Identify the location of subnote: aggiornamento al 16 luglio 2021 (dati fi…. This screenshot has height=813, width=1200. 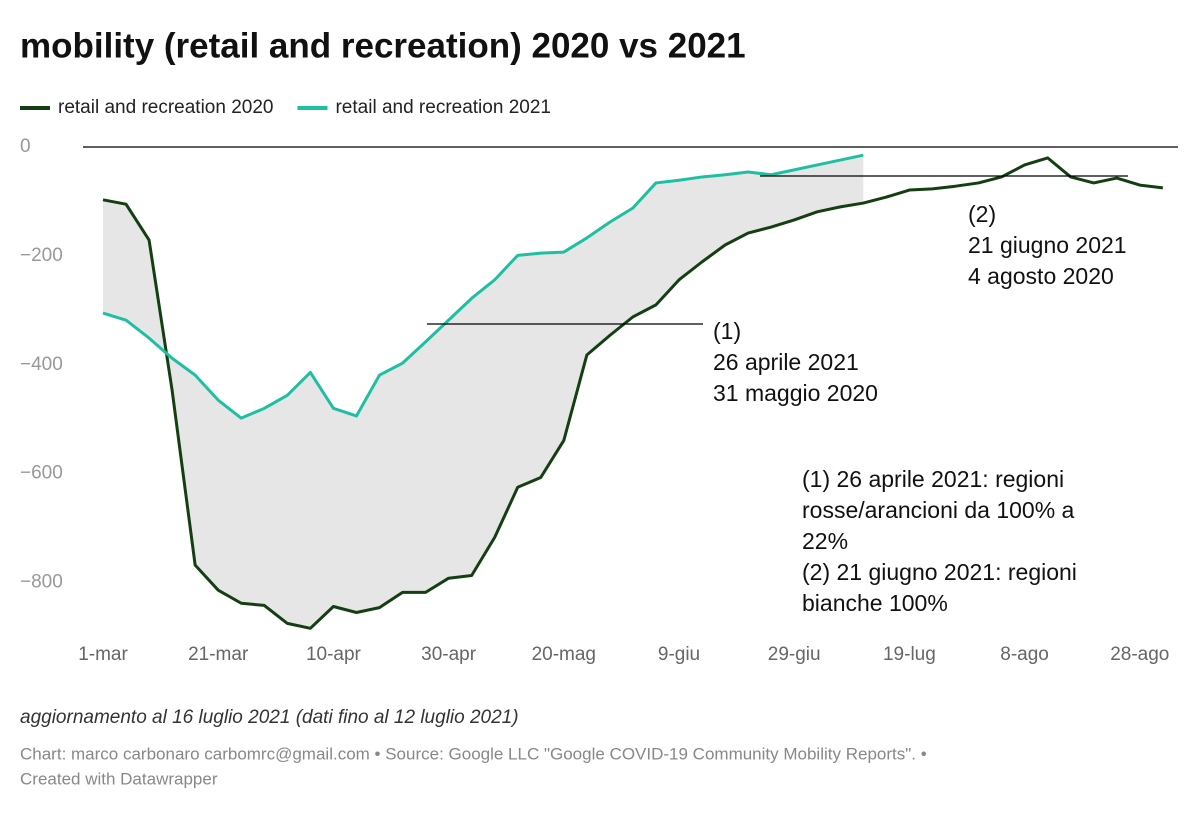
(269, 717).